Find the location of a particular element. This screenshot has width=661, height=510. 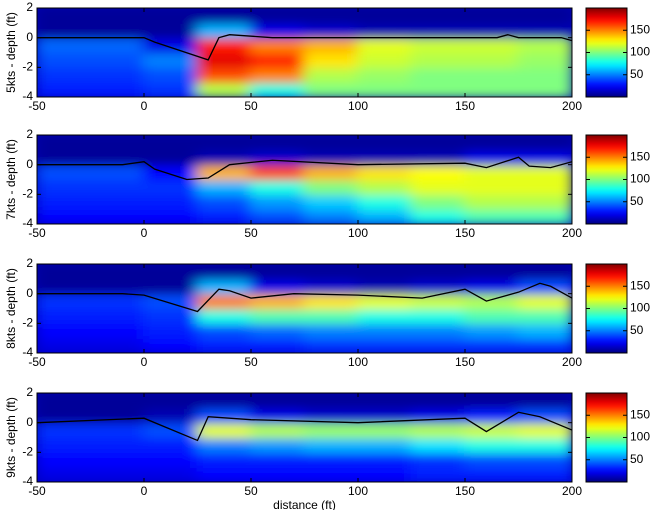

heatmap is located at coordinates (304, 52).